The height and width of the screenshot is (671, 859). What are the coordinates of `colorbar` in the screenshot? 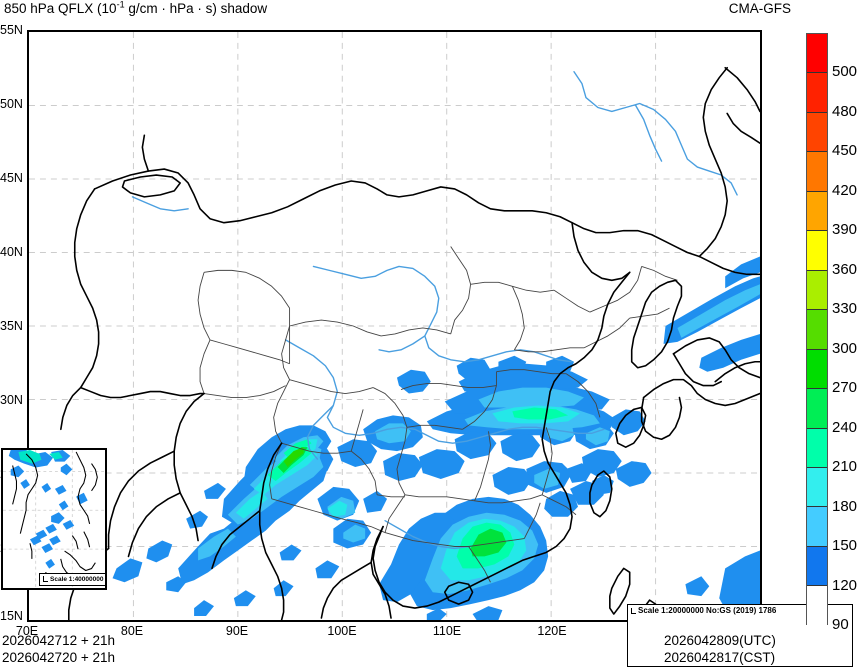 It's located at (817, 329).